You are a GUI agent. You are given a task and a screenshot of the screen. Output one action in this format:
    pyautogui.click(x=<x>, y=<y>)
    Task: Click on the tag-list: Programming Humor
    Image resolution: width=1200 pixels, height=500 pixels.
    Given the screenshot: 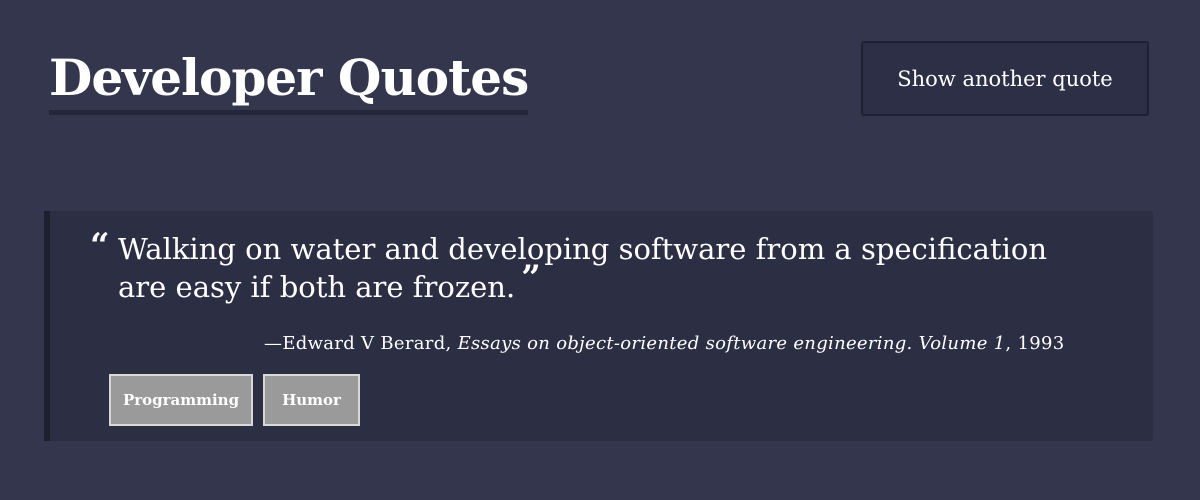 What is the action you would take?
    pyautogui.click(x=234, y=400)
    